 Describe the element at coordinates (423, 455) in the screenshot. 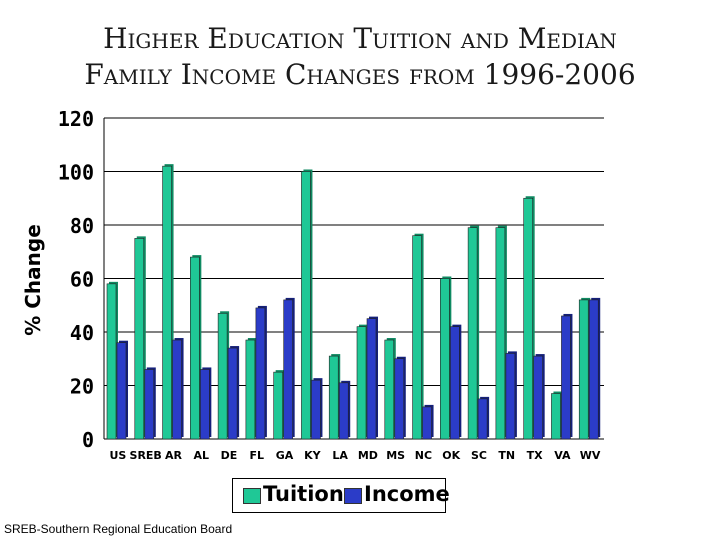

I see `x-tick-label: NC` at that location.